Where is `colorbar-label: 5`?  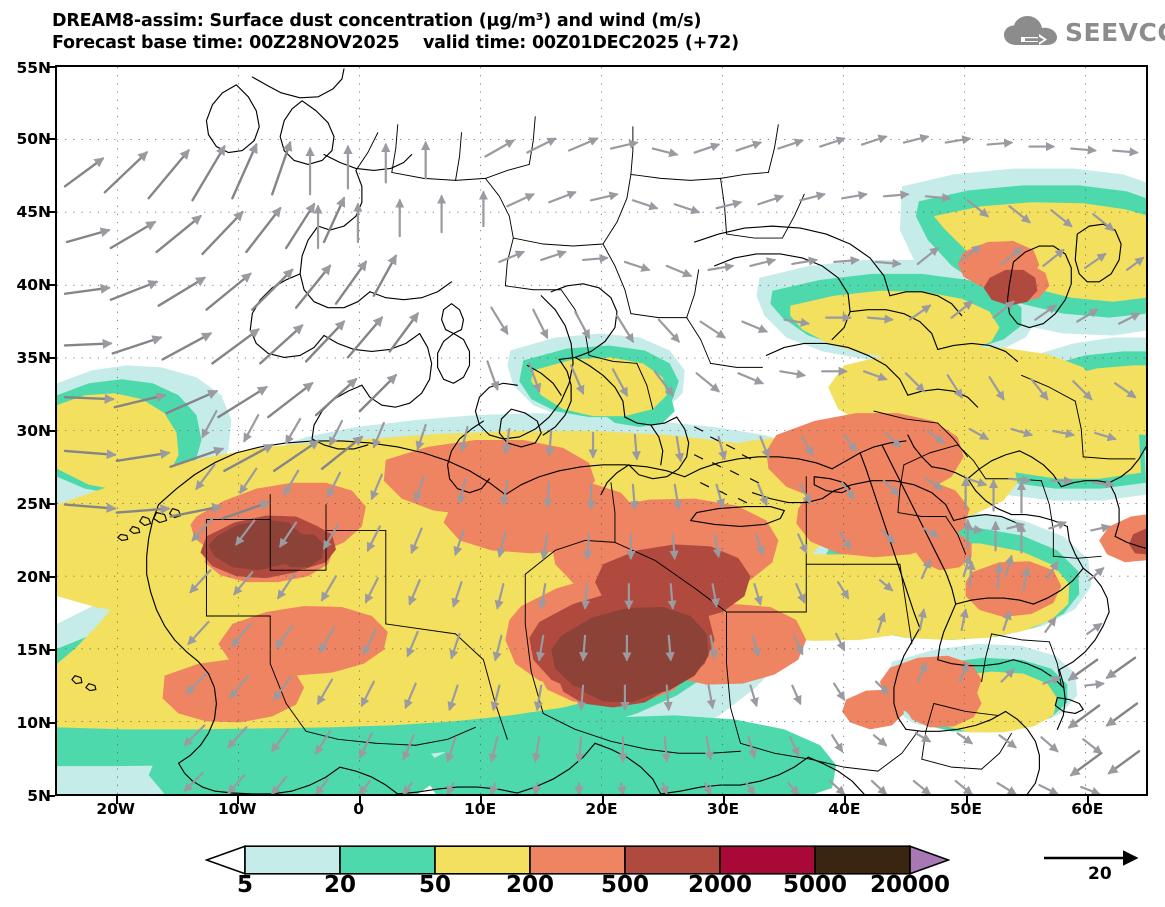
colorbar-label: 5 is located at coordinates (245, 885).